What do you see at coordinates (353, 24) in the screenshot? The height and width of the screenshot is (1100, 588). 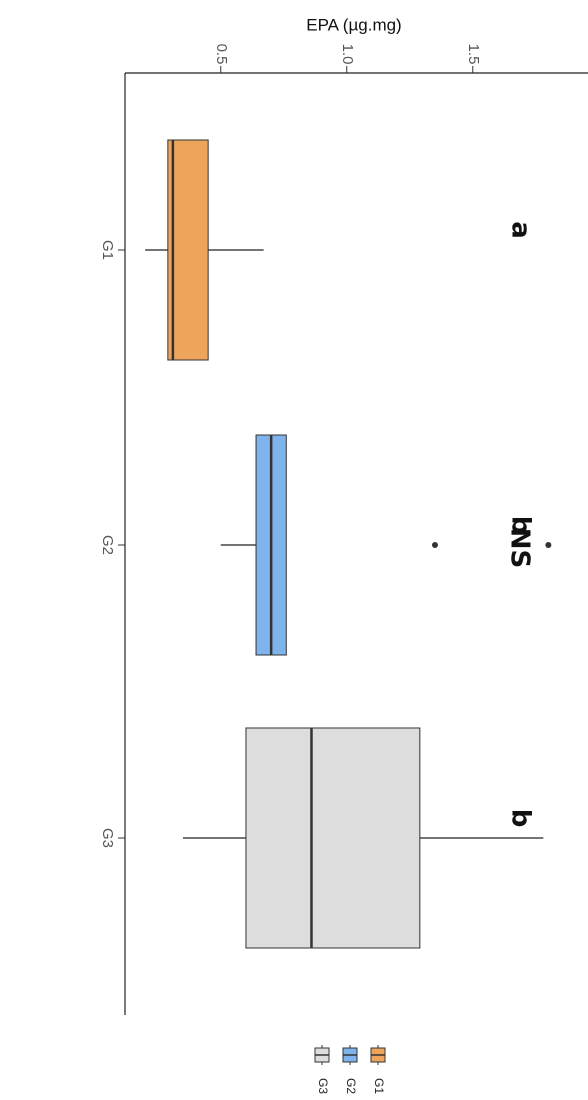 I see `y-axis-title: EPA (µg.mg)` at bounding box center [353, 24].